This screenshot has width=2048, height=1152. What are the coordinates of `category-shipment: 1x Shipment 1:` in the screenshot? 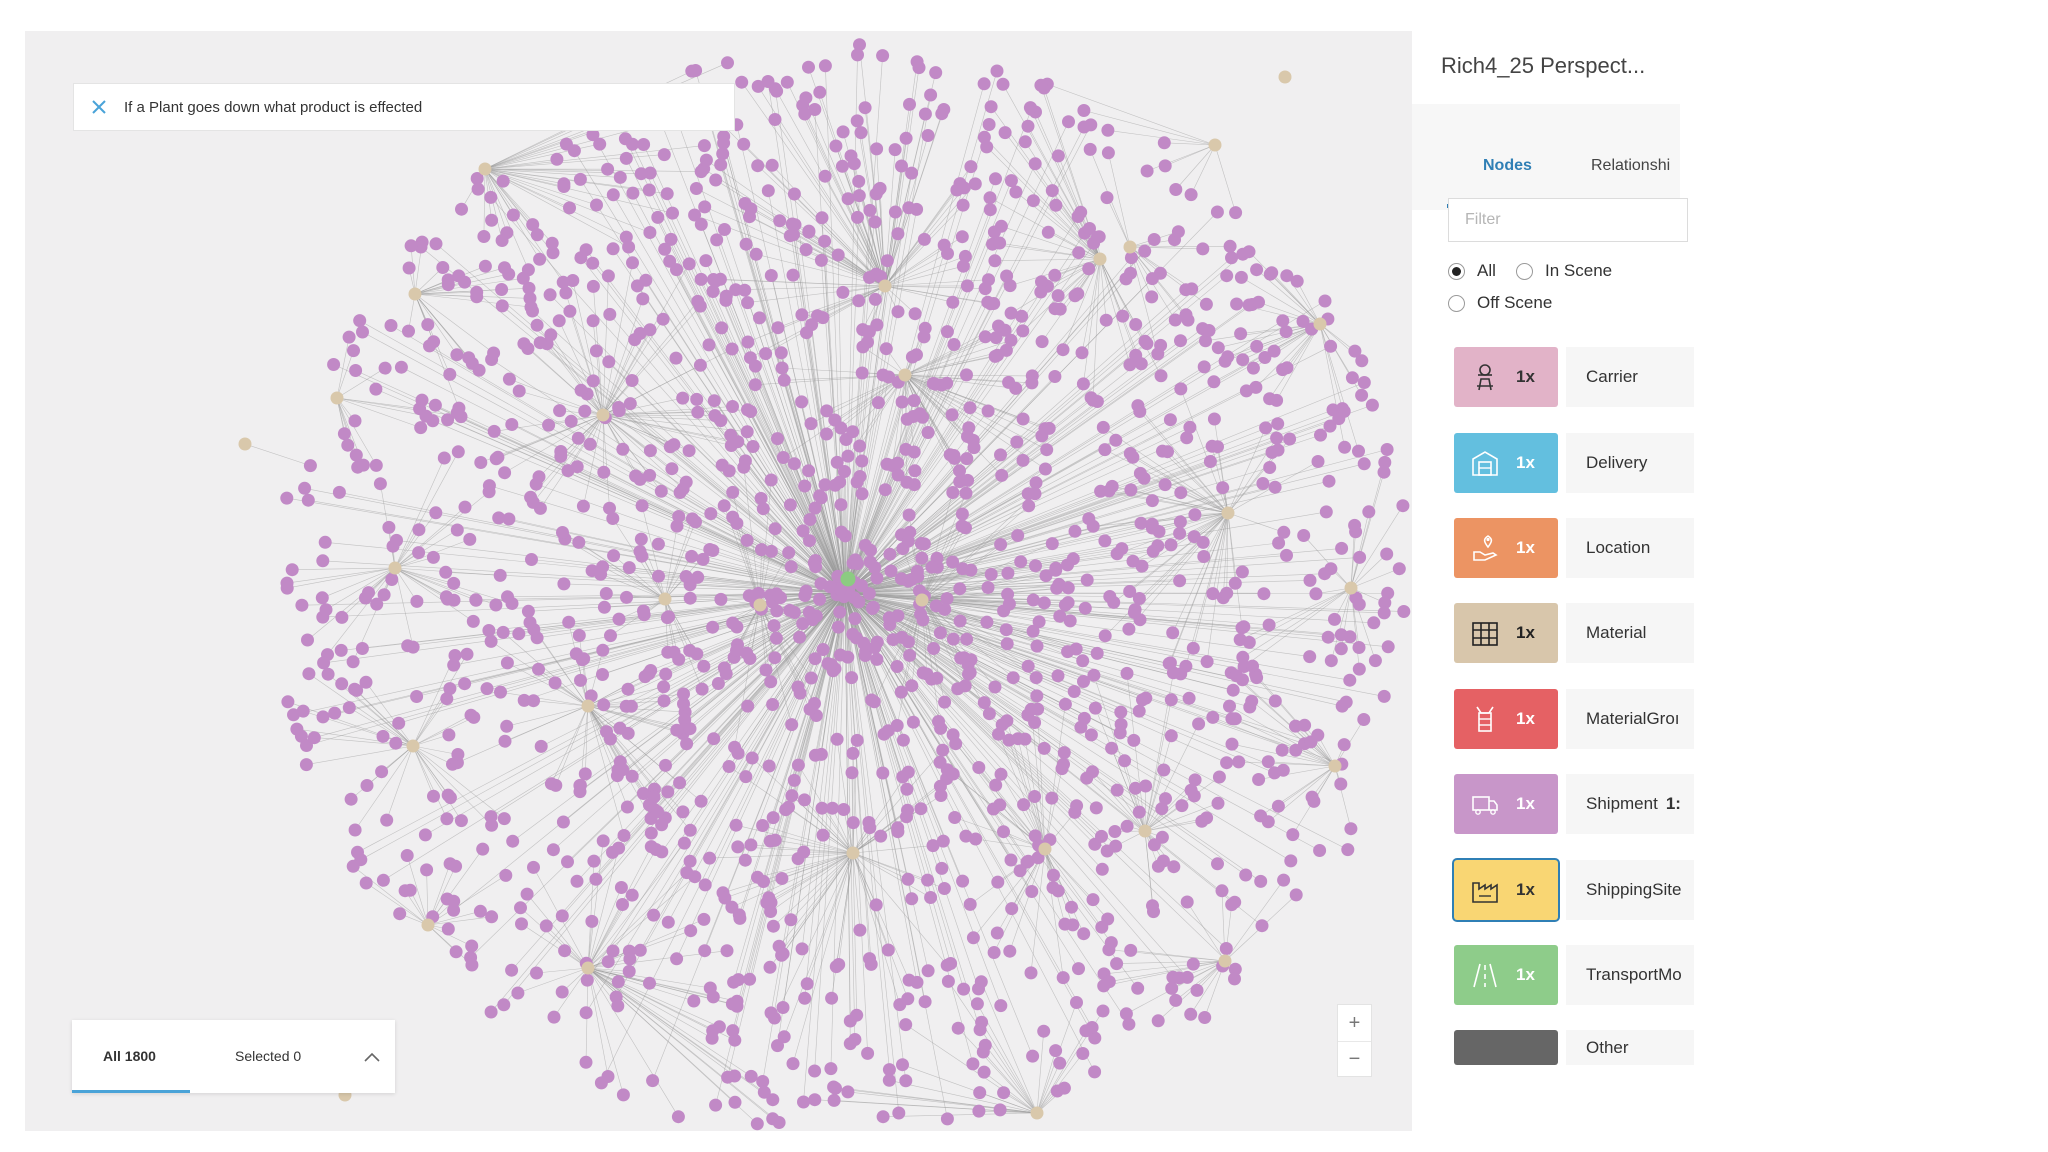 It's located at (1574, 804).